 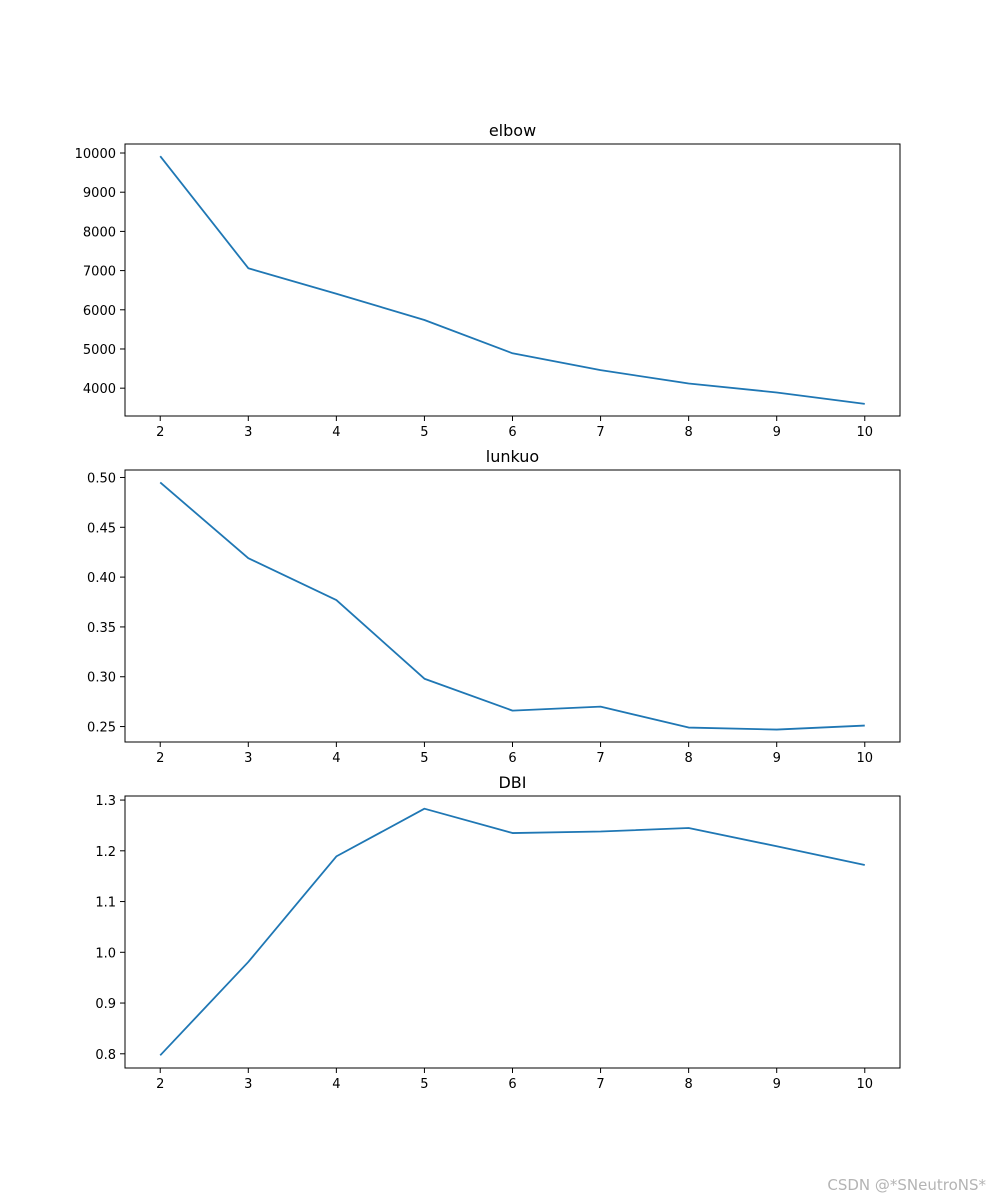 I want to click on y-tick-label: 1.1, so click(x=105, y=903).